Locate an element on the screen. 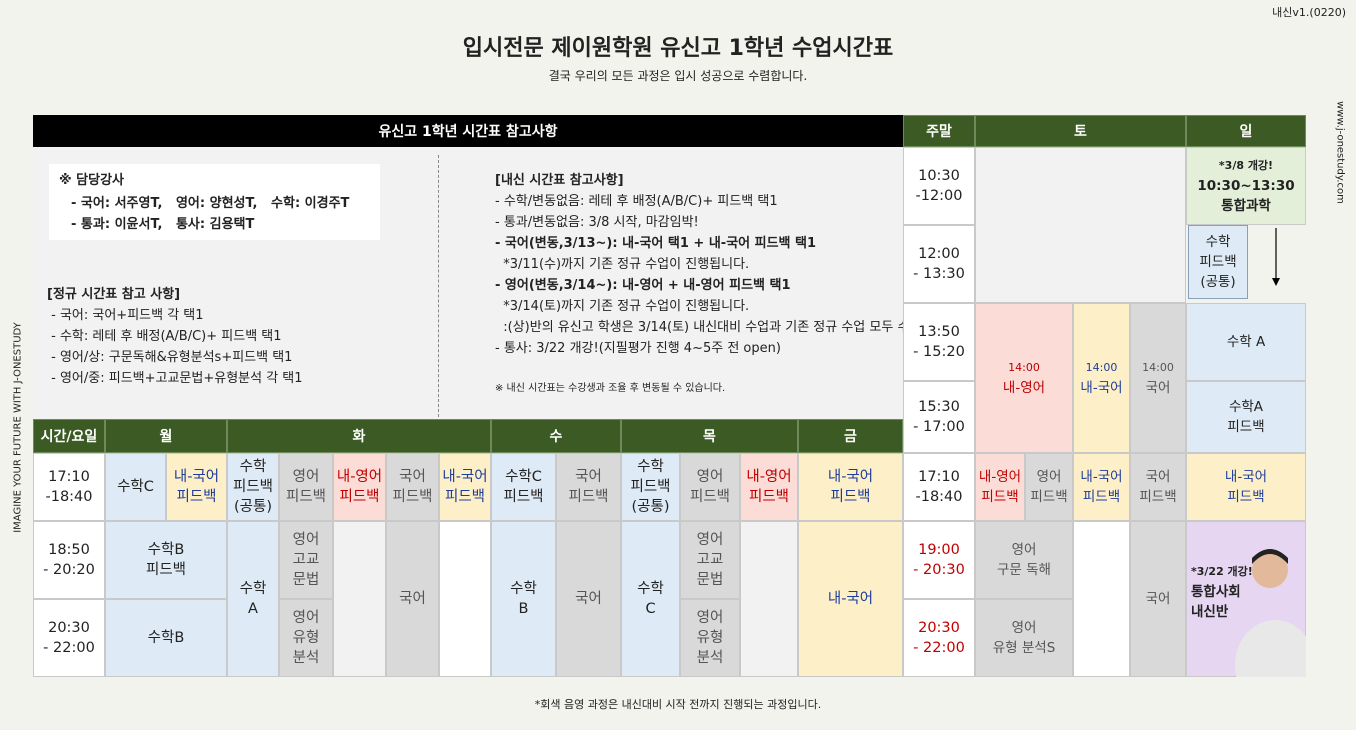  title: 입시전문 제이원학원 유신고 1학년 수업시간표 is located at coordinates (678, 48).